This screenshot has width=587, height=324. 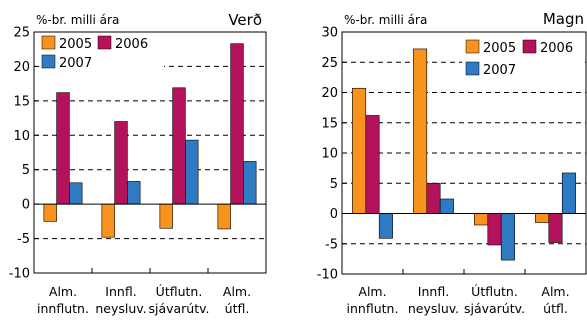 I want to click on panel-title: Magn, so click(x=563, y=19).